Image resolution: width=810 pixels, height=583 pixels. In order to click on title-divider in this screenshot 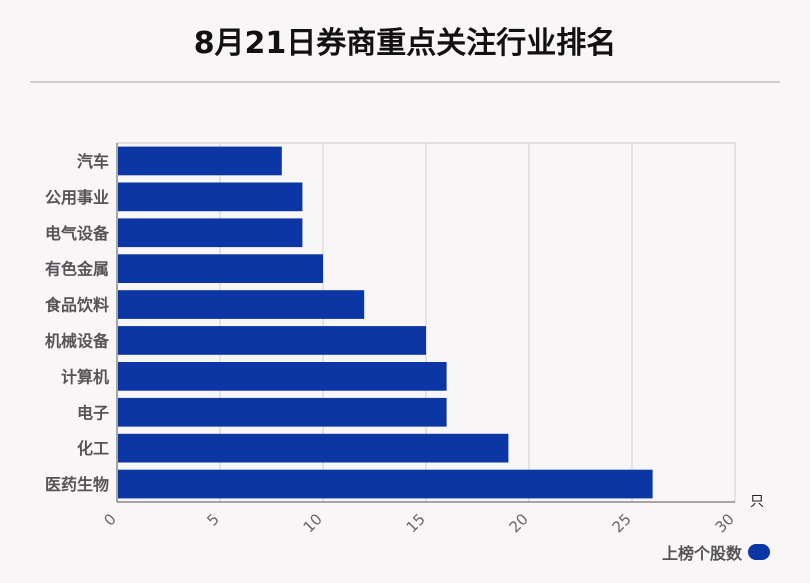, I will do `click(405, 82)`.